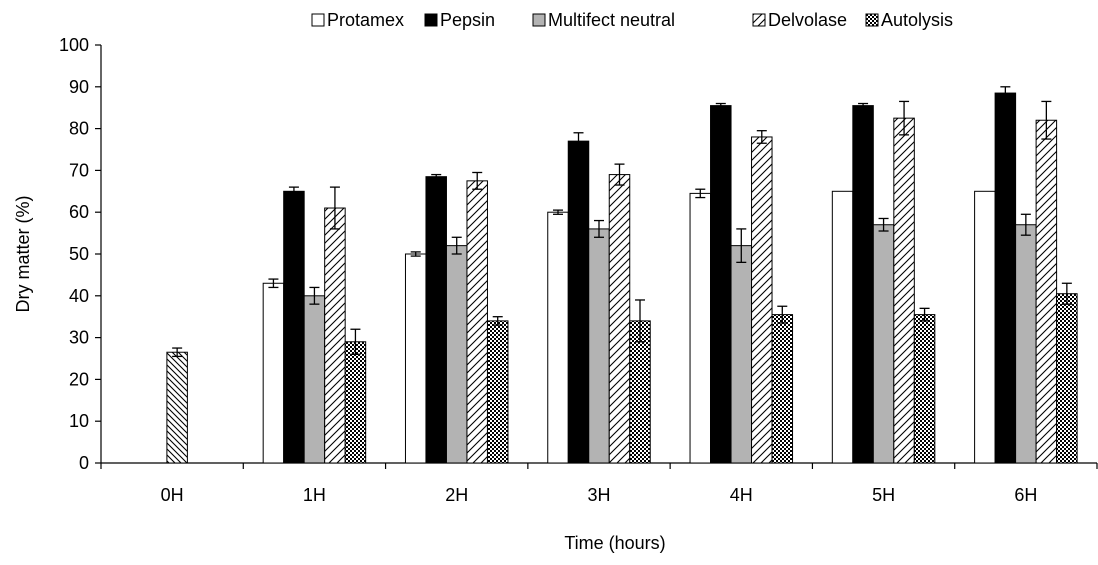 This screenshot has height=565, width=1098. I want to click on legend-label: Delvolase, so click(807, 20).